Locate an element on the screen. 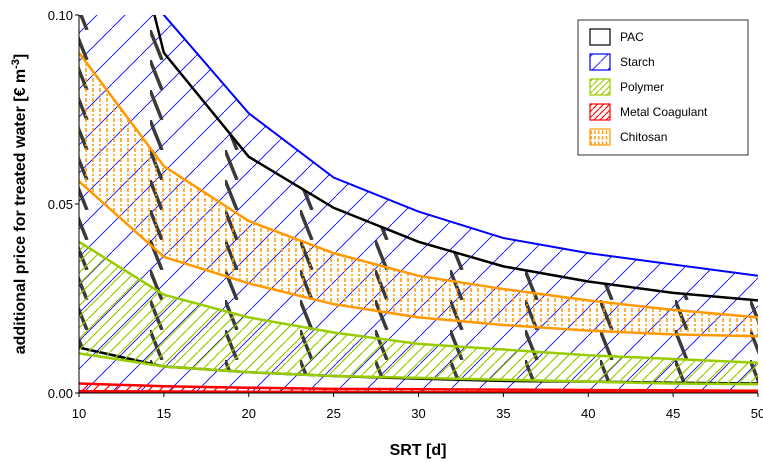 This screenshot has width=763, height=462. legend-label: Metal Coagulant is located at coordinates (664, 112).